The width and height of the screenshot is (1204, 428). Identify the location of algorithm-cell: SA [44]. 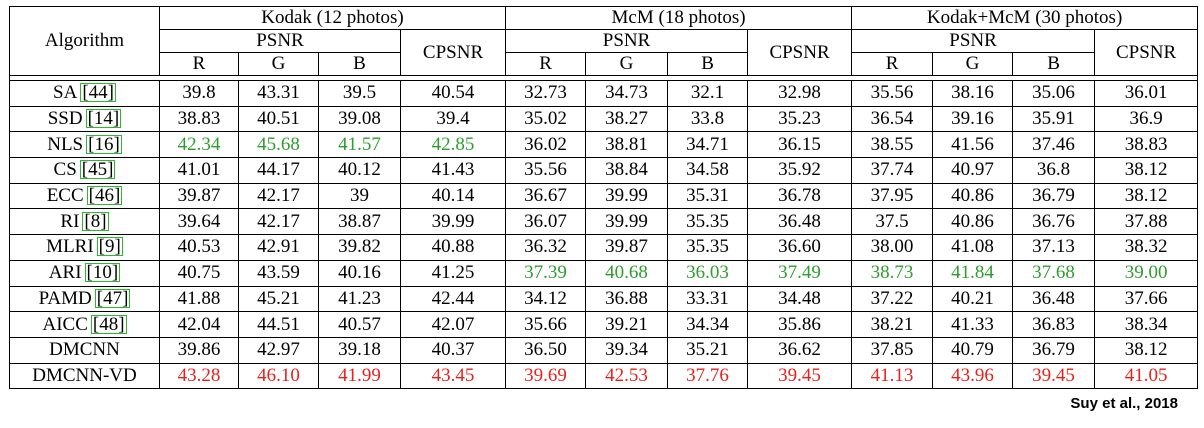
(84, 93).